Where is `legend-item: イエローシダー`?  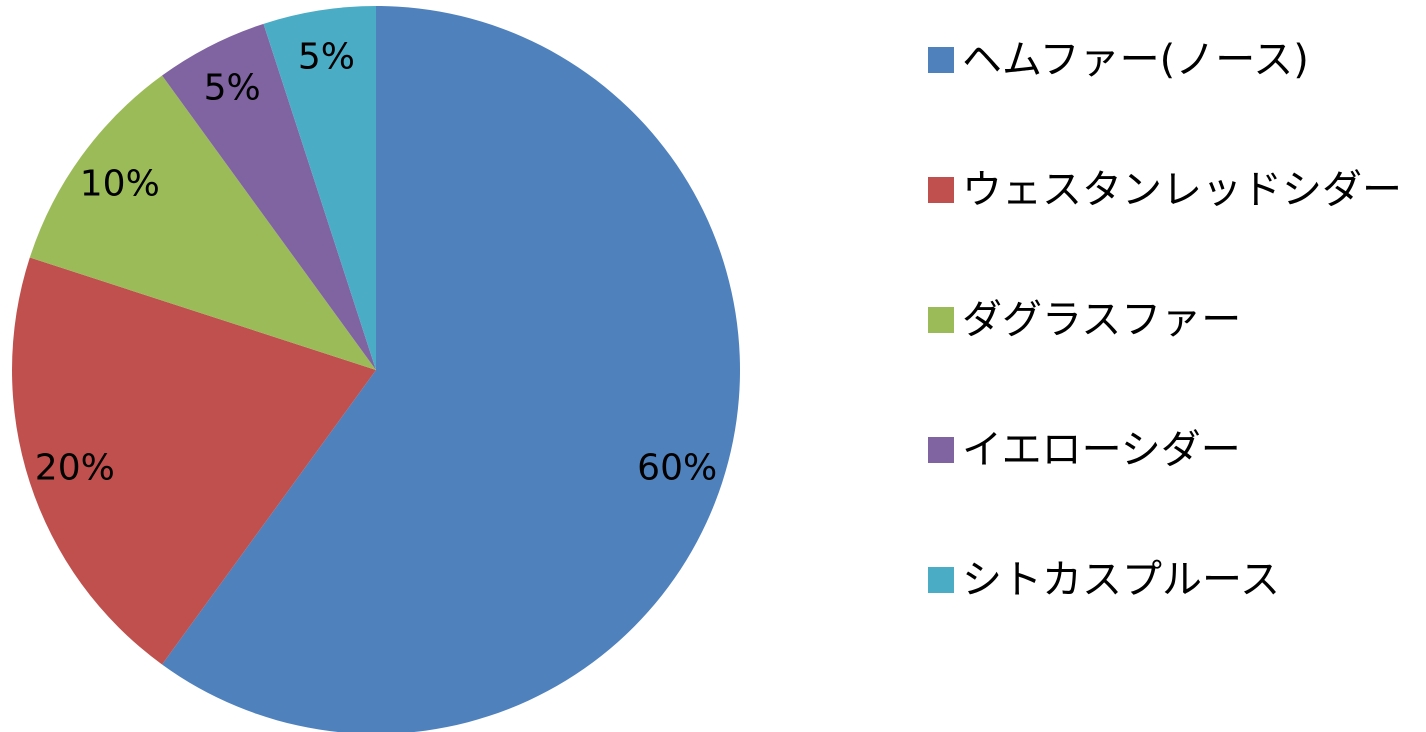 legend-item: イエローシダー is located at coordinates (1165, 450).